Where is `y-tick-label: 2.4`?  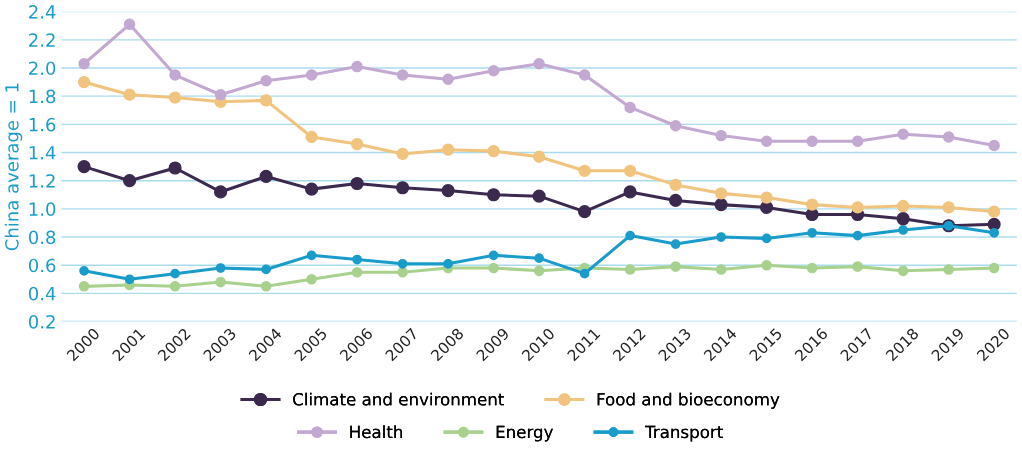
y-tick-label: 2.4 is located at coordinates (42, 12).